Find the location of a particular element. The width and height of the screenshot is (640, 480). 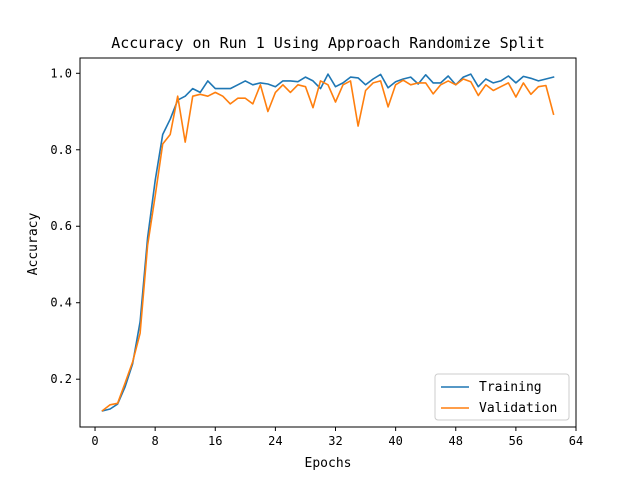

legend: Training Validation is located at coordinates (502, 397).